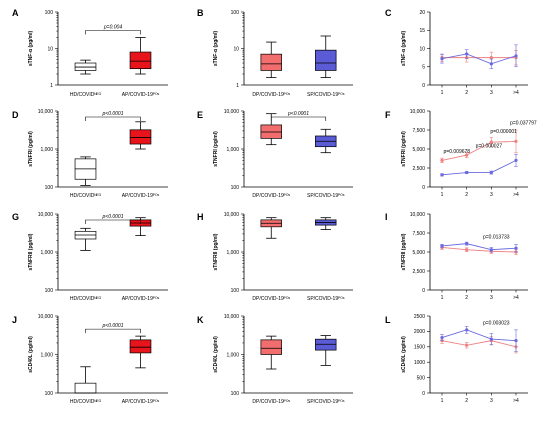 This screenshot has width=550, height=425. What do you see at coordinates (200, 13) in the screenshot?
I see `panel-letter: B` at bounding box center [200, 13].